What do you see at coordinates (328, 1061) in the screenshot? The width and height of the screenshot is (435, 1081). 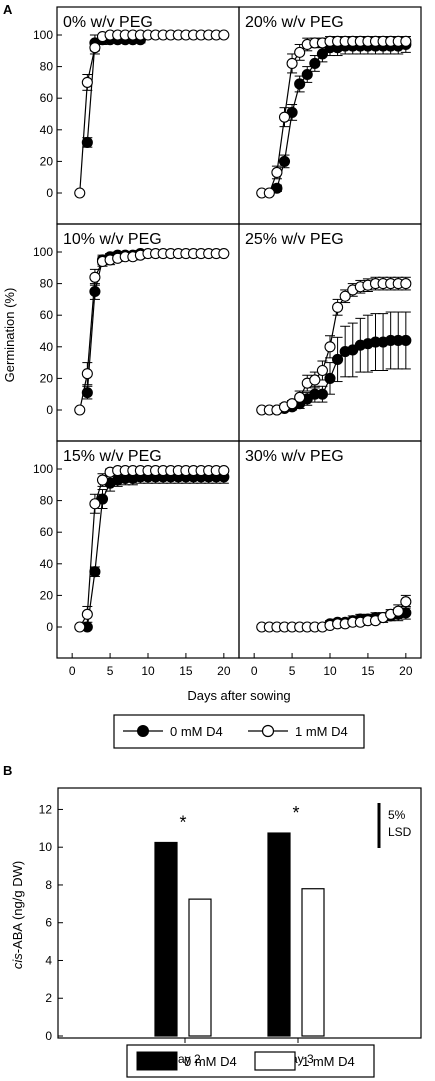 I see `legend-b-label-1: 1 mM D4` at bounding box center [328, 1061].